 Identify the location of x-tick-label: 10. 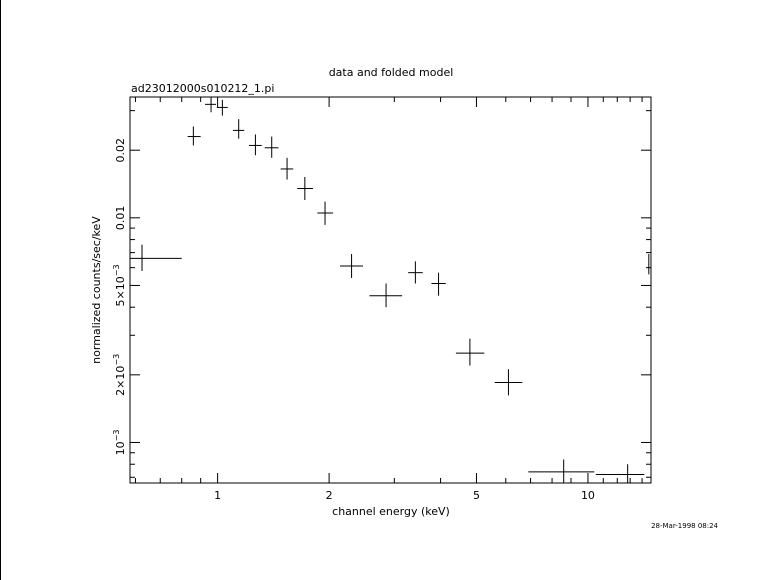
(588, 495).